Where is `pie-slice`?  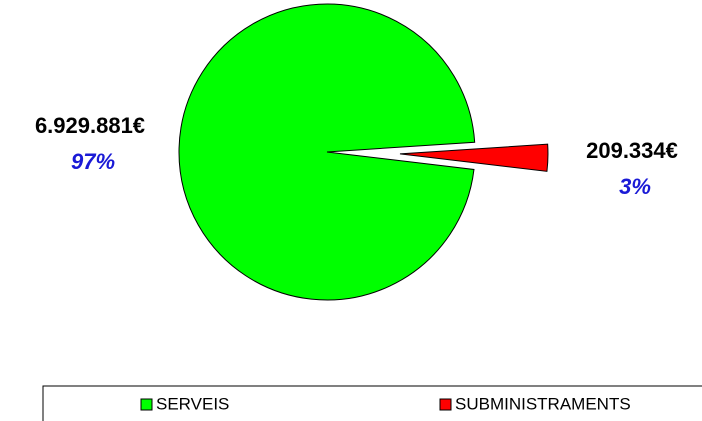
pie-slice is located at coordinates (474, 157).